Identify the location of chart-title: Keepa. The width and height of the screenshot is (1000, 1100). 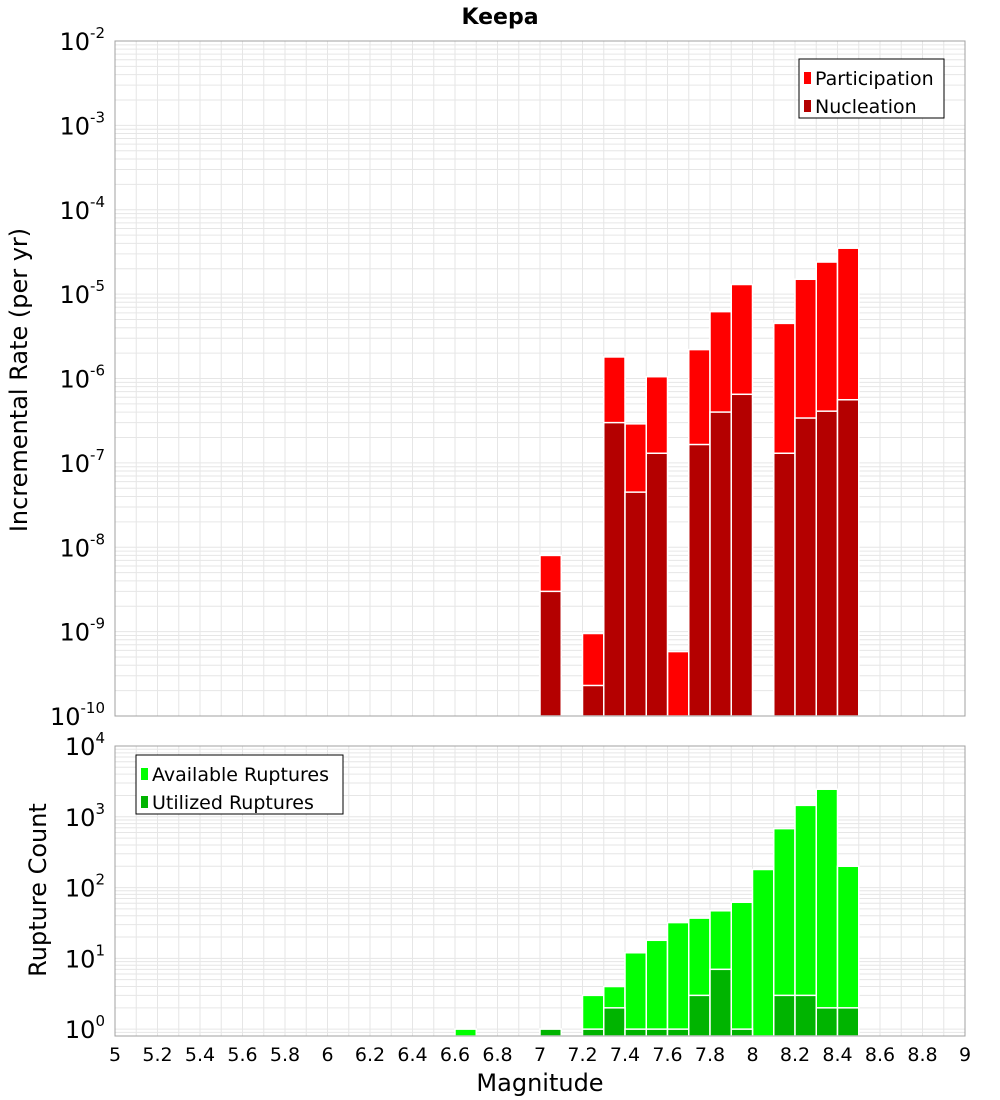
(499, 17).